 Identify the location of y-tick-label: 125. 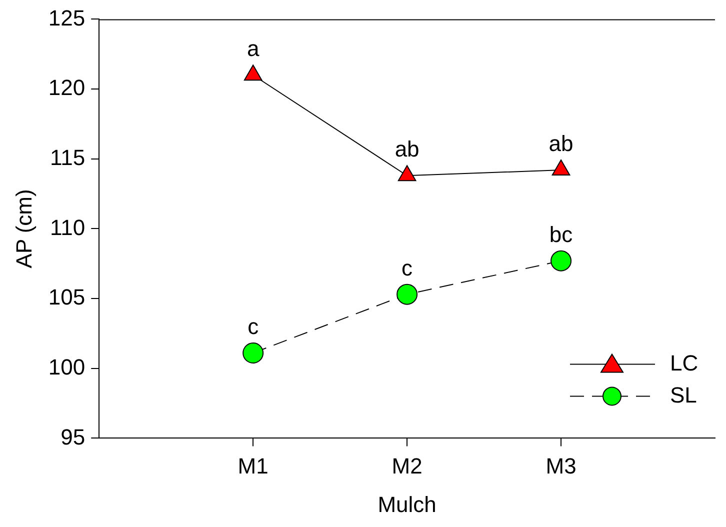
(67, 17).